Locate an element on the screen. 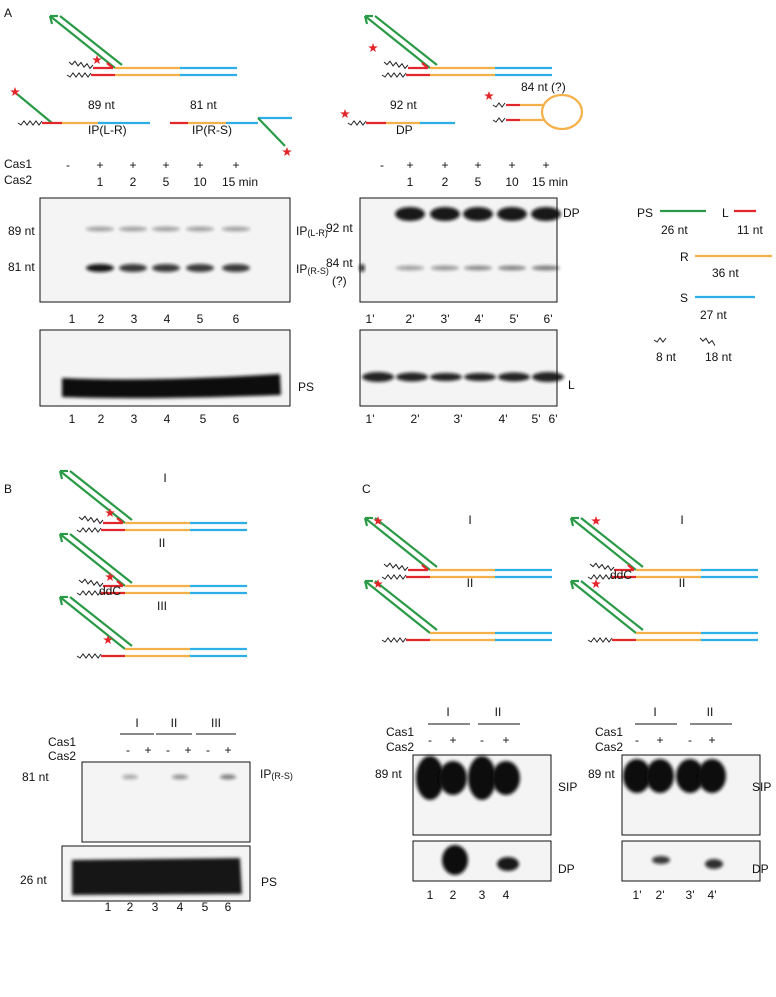 This screenshot has height=997, width=776. label: III is located at coordinates (162, 606).